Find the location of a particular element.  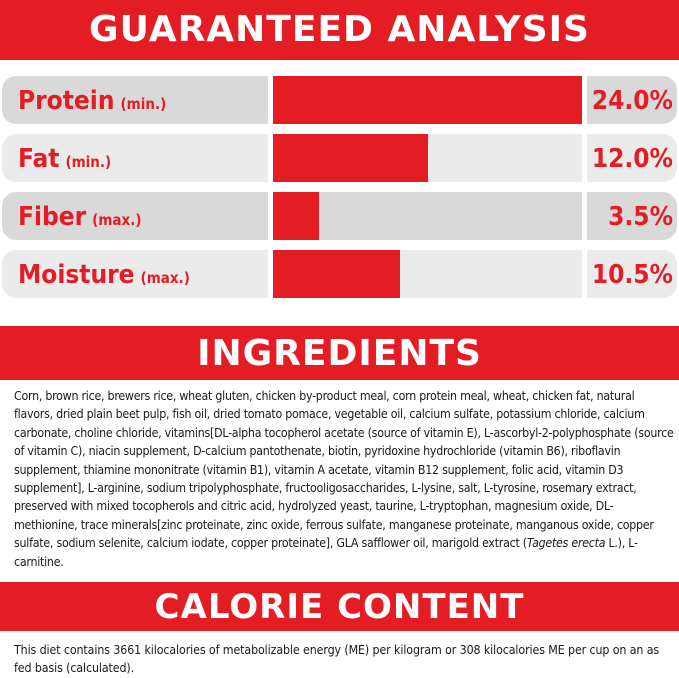

analysis-row-moisture: Moisture (max.) 10.5% is located at coordinates (339, 274).